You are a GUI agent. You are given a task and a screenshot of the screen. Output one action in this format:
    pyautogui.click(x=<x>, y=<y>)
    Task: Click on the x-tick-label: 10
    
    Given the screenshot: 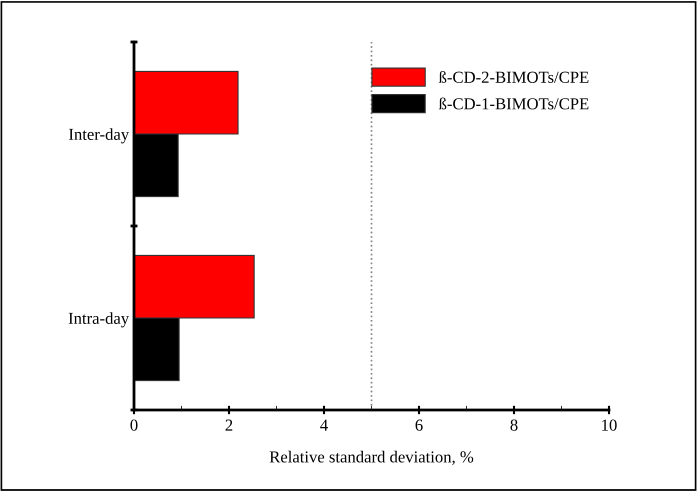 What is the action you would take?
    pyautogui.click(x=609, y=425)
    